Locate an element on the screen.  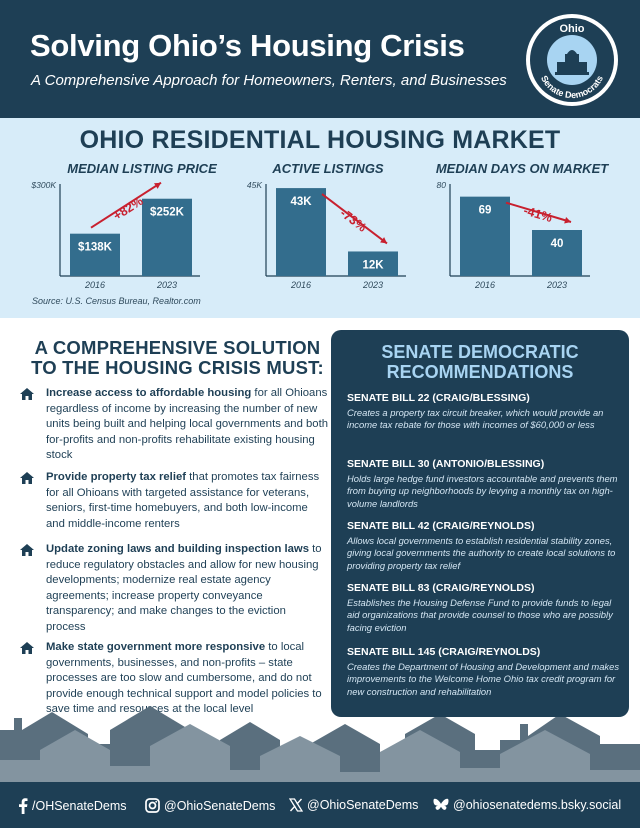
recommendations-heading: SENATE DEMOCRATIC RECOMMENDATIONS is located at coordinates (480, 362).